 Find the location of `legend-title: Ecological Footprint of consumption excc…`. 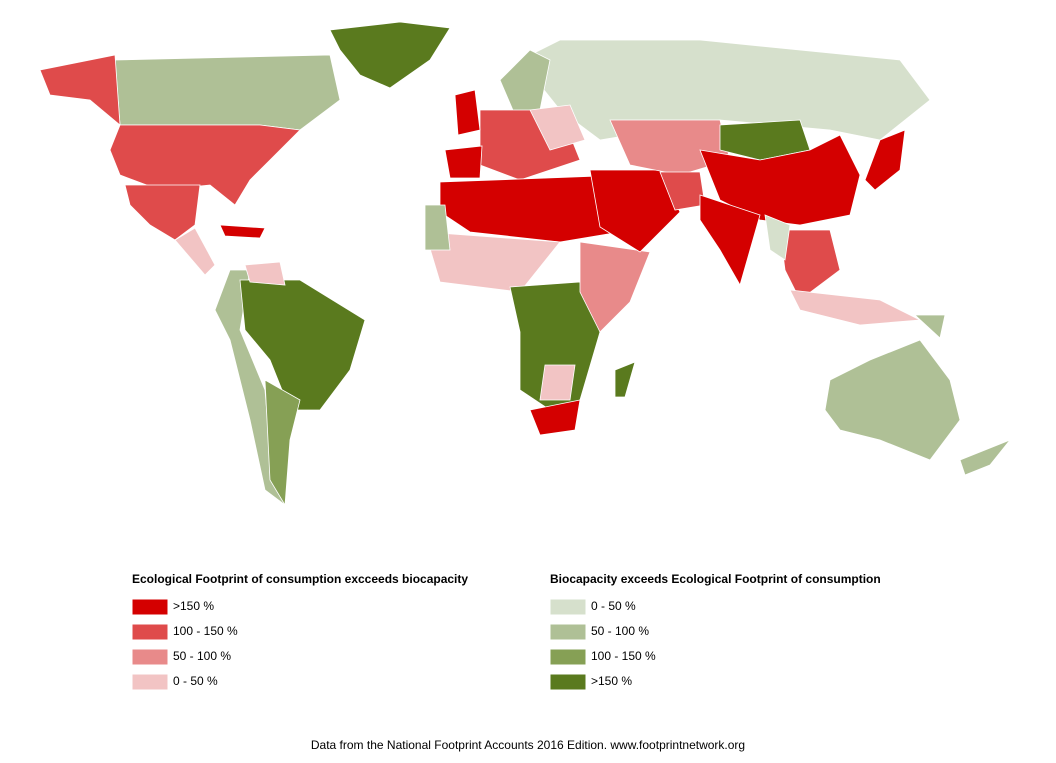

legend-title: Ecological Footprint of consumption excc… is located at coordinates (300, 579).